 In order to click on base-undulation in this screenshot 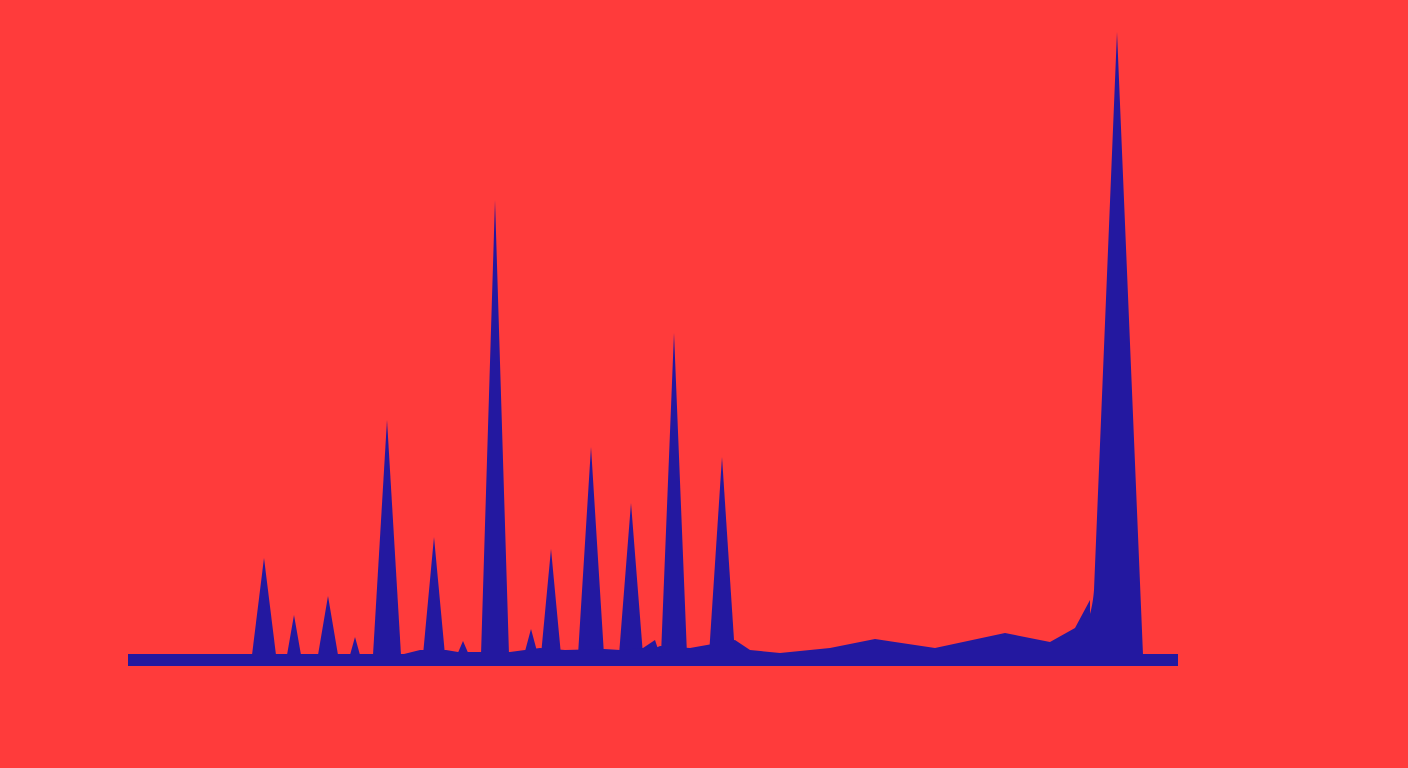, I will do `click(865, 627)`.